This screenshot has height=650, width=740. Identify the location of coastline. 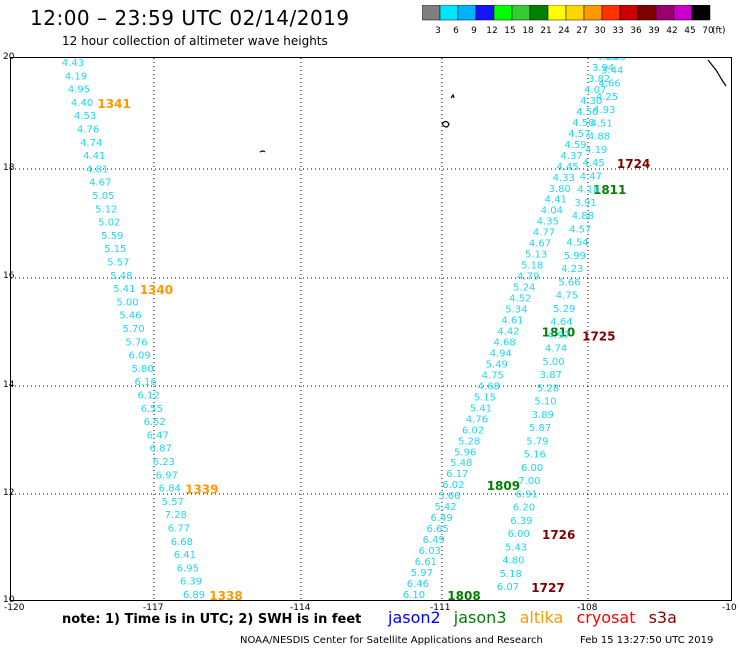
(493, 106).